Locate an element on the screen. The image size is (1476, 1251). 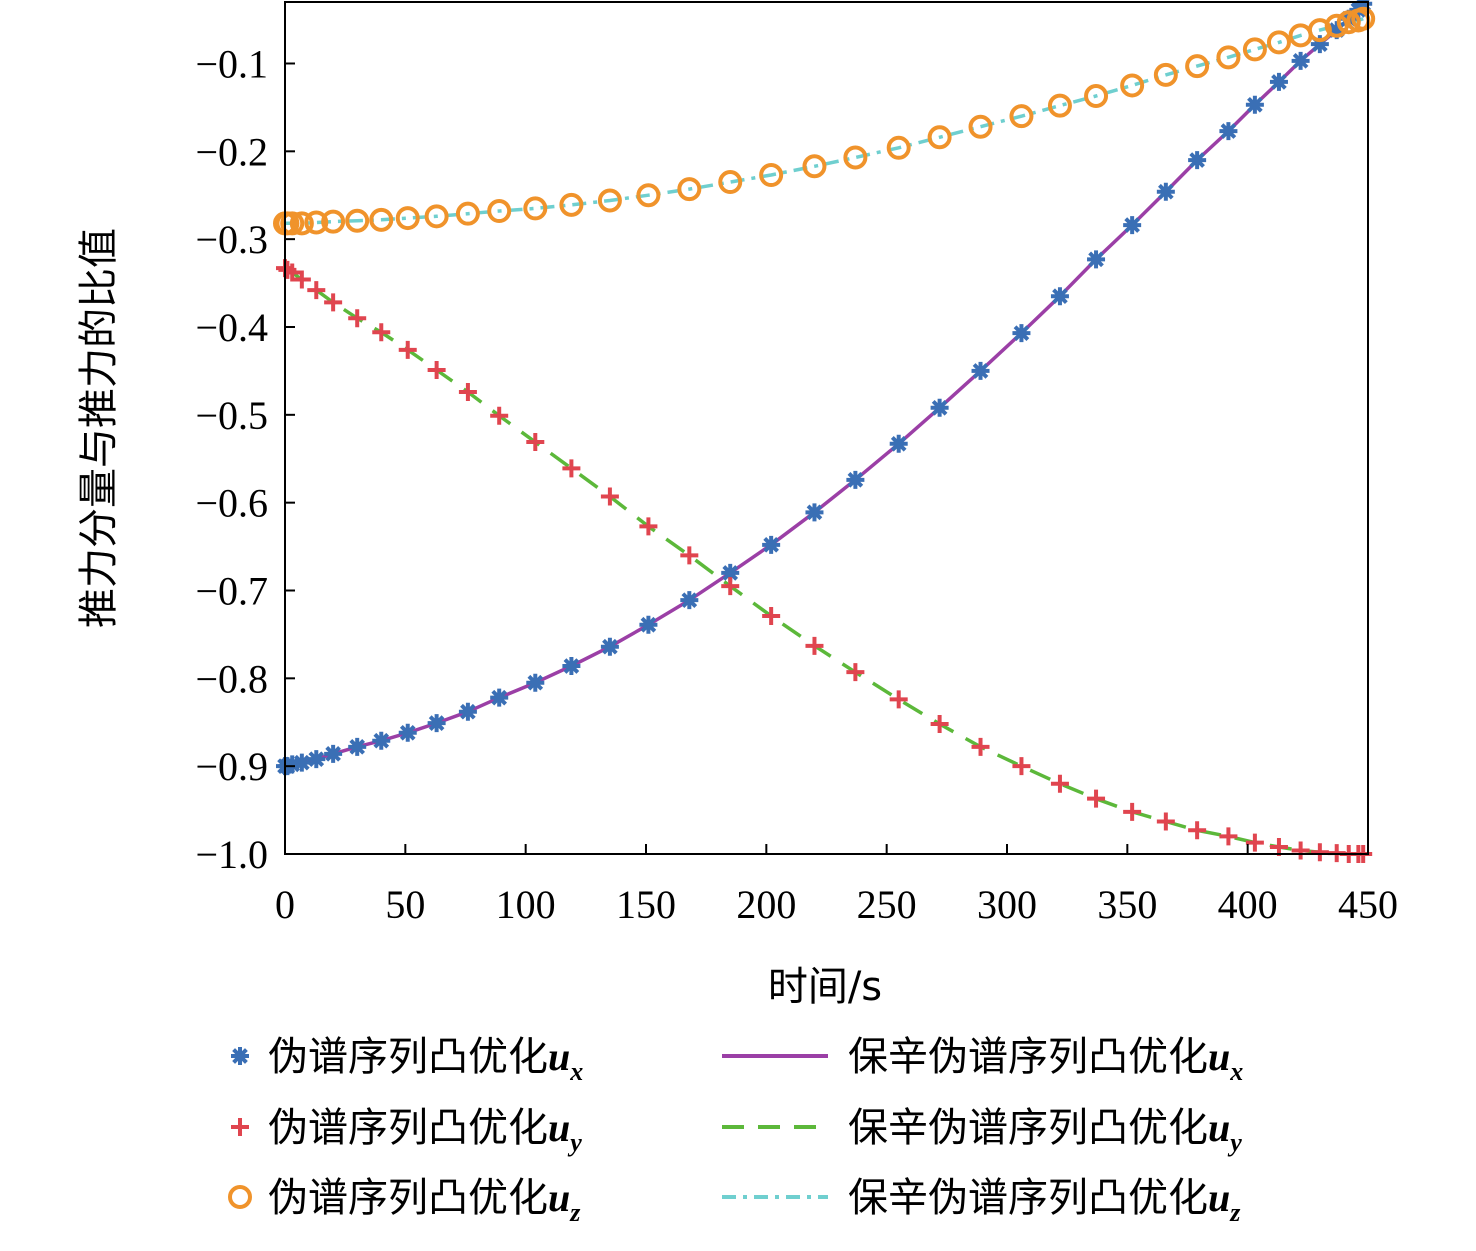
legend-label: 伪谱序列凸优化uz is located at coordinates (424, 1201).